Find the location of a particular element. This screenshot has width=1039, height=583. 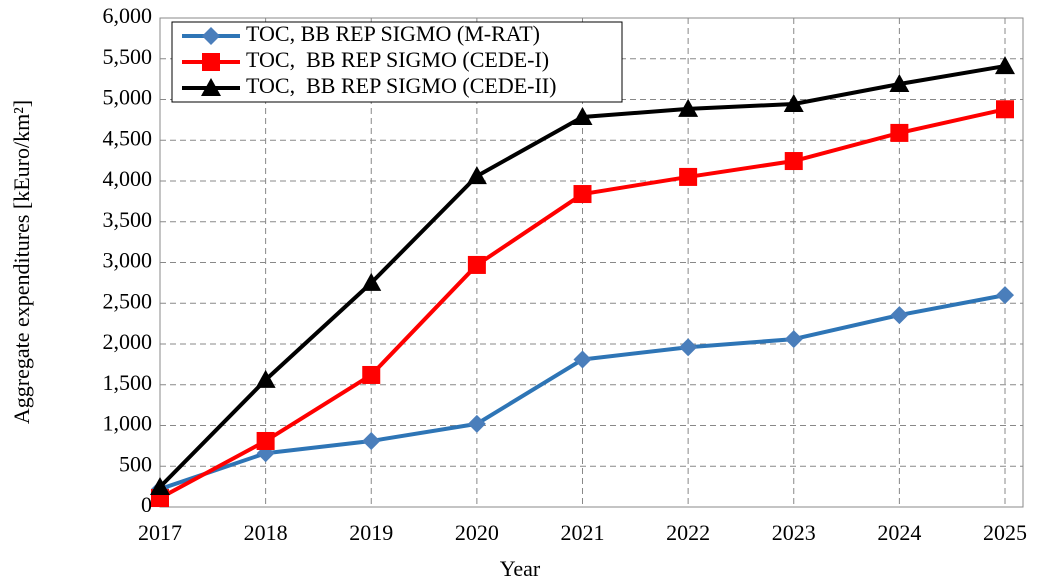

y-tick-label: 3,000 is located at coordinates (128, 260).